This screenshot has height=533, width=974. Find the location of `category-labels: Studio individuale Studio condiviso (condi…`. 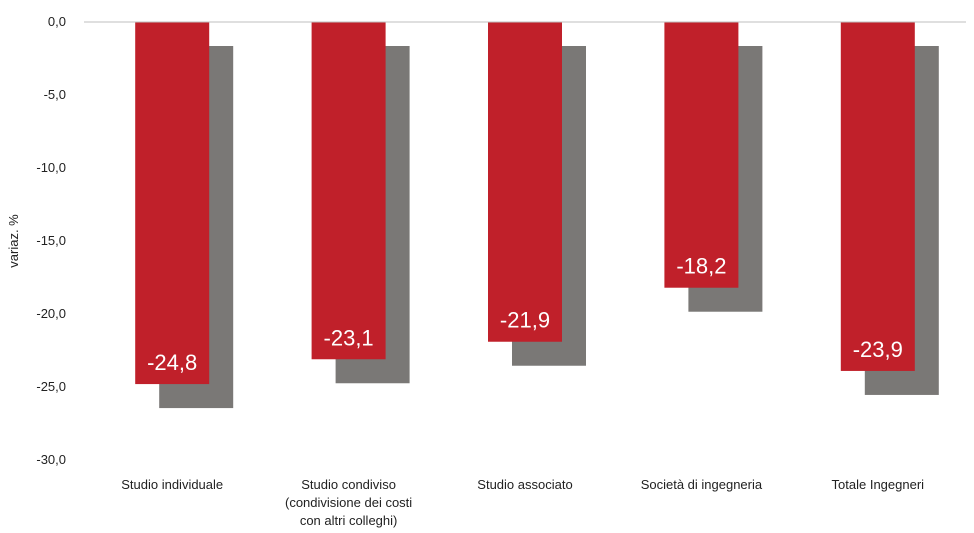

category-labels: Studio individuale Studio condiviso (condi… is located at coordinates (522, 502).